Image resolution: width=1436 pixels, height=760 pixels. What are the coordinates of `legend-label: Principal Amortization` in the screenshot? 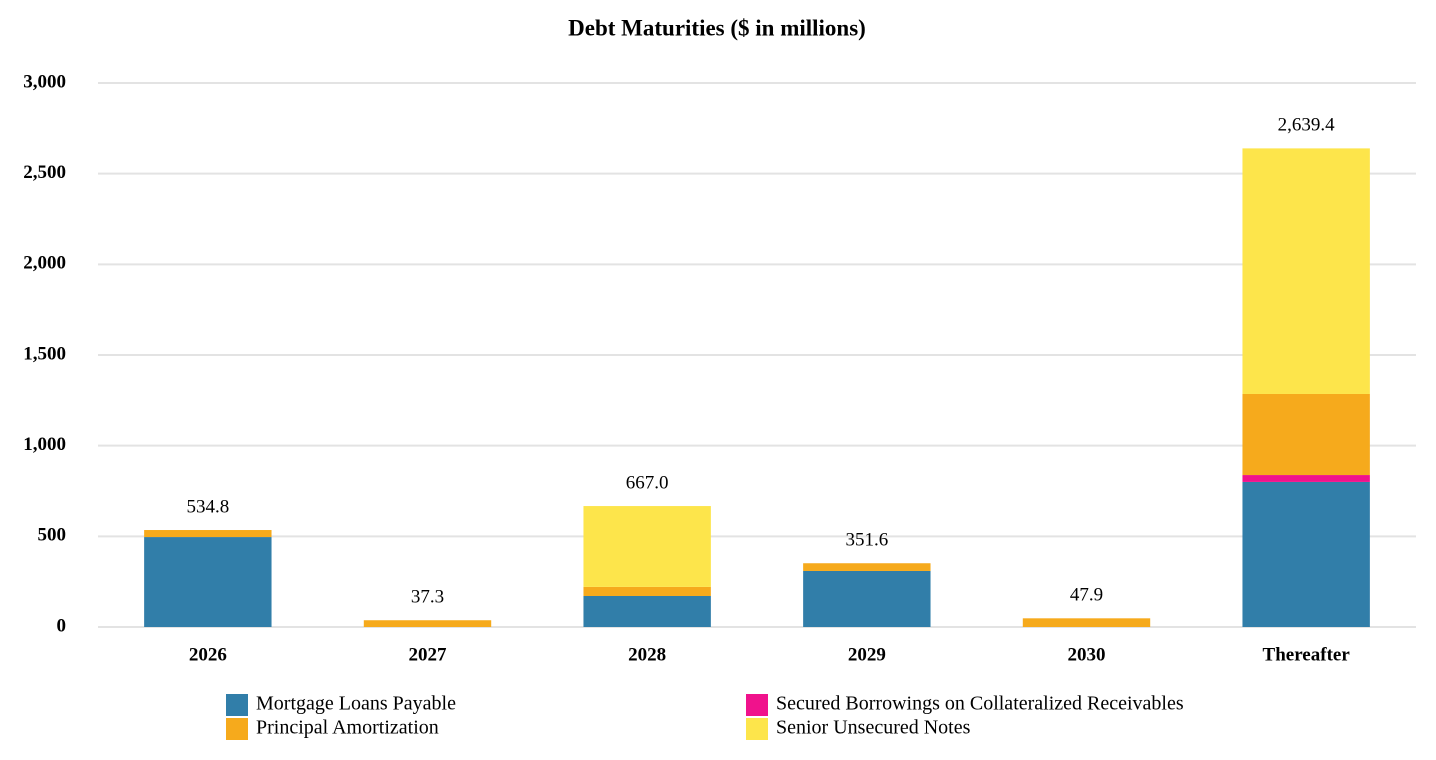 It's located at (347, 728).